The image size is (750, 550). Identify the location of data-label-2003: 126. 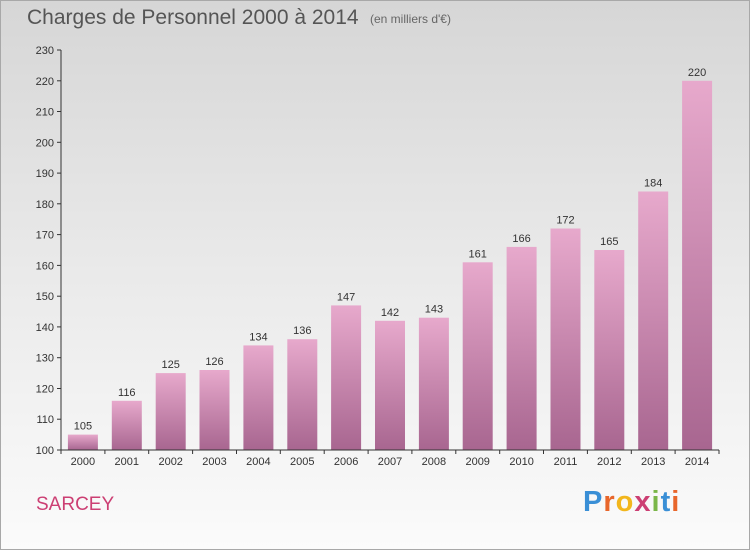
(214, 362).